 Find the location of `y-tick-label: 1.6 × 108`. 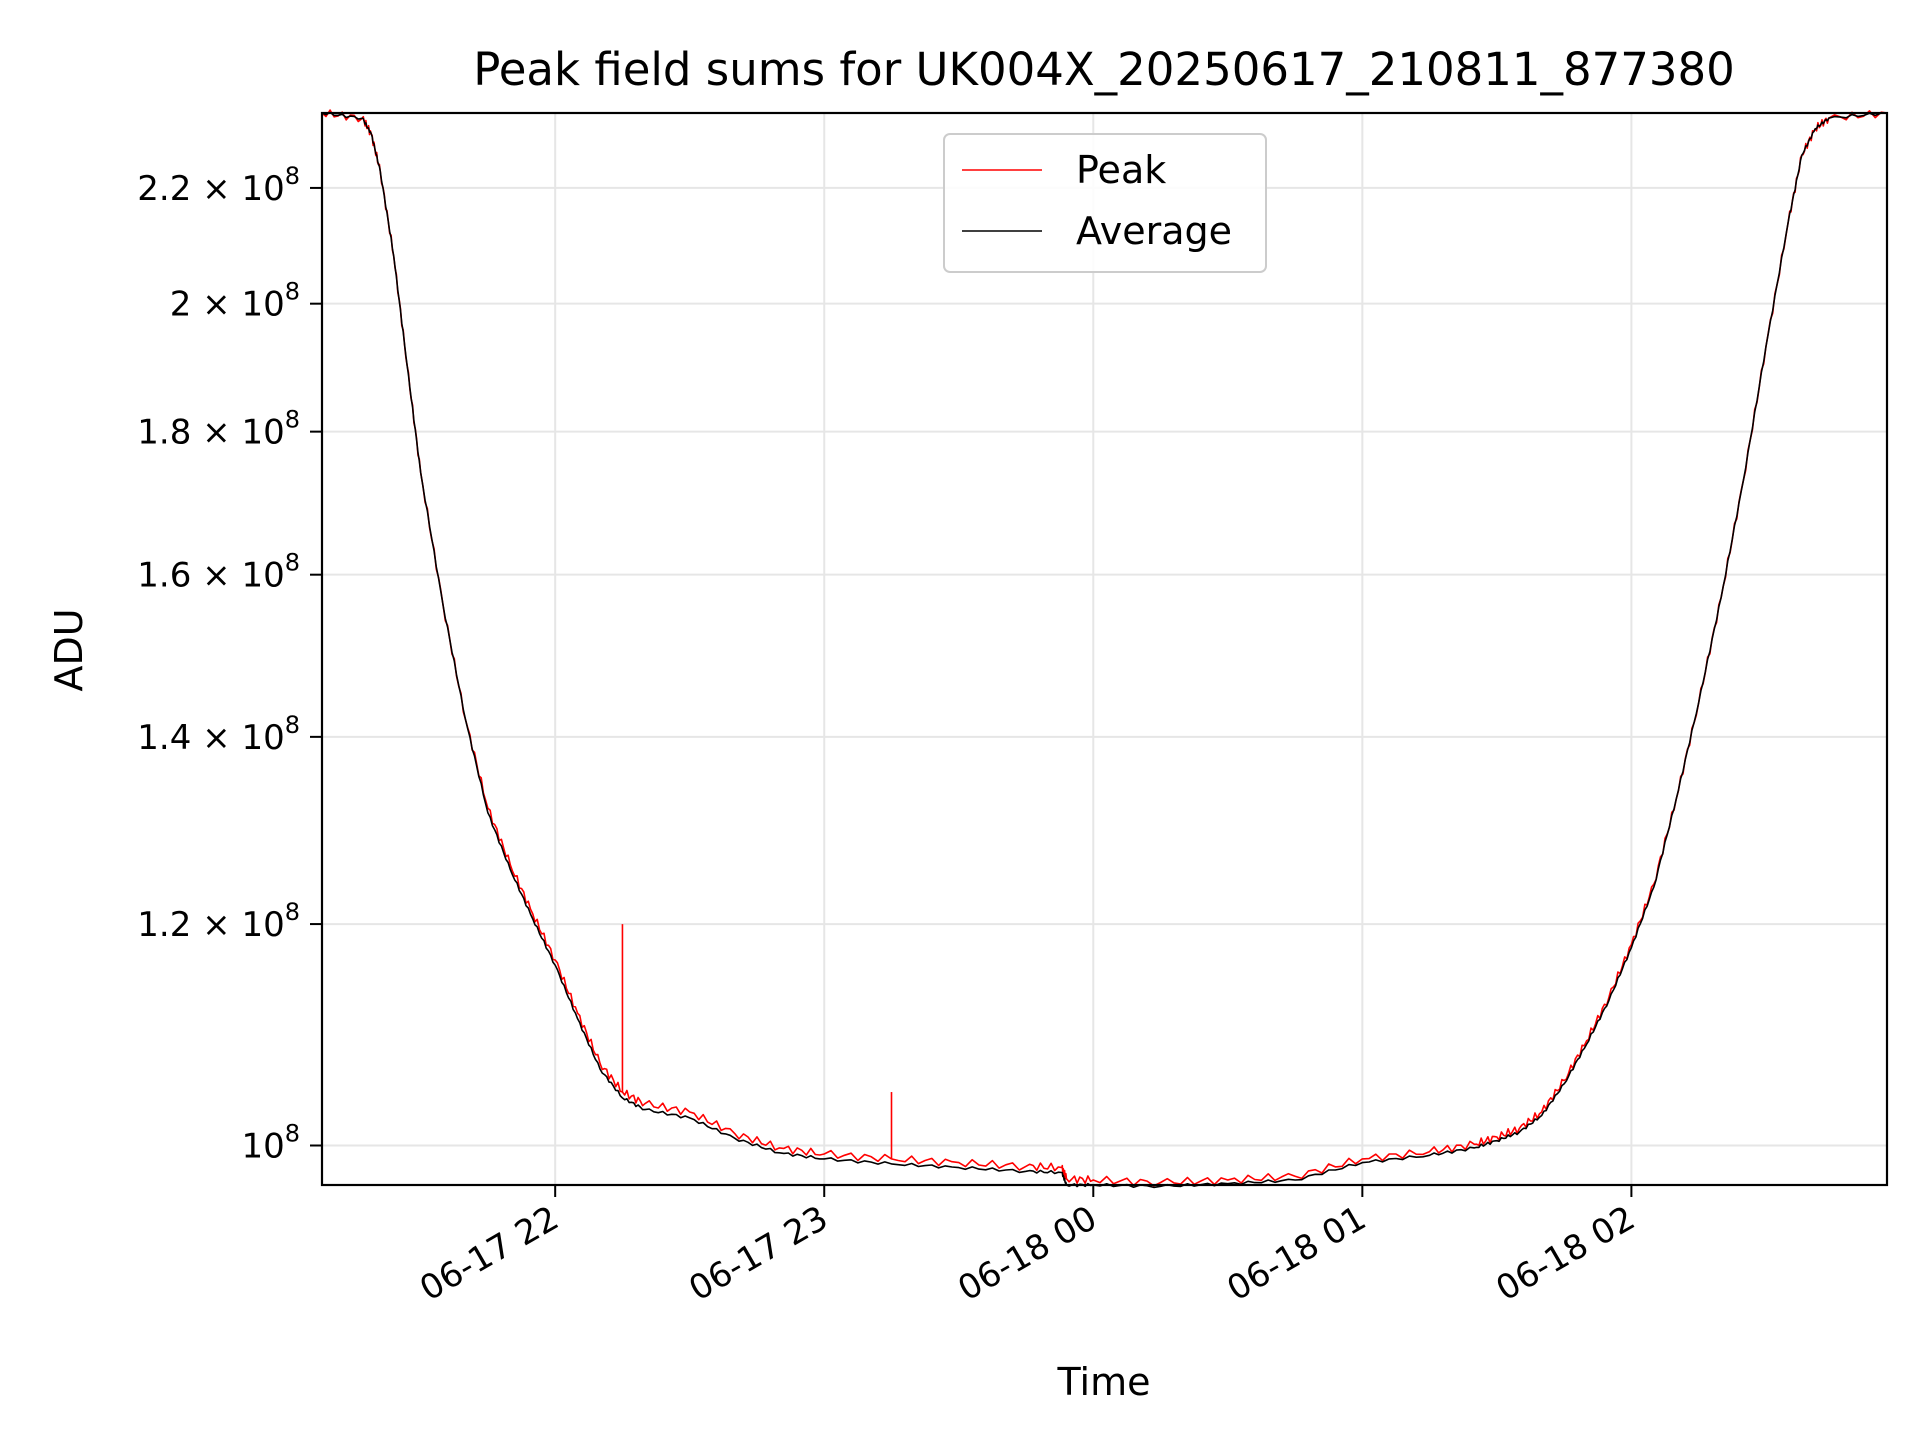

y-tick-label: 1.6 × 108 is located at coordinates (218, 572).